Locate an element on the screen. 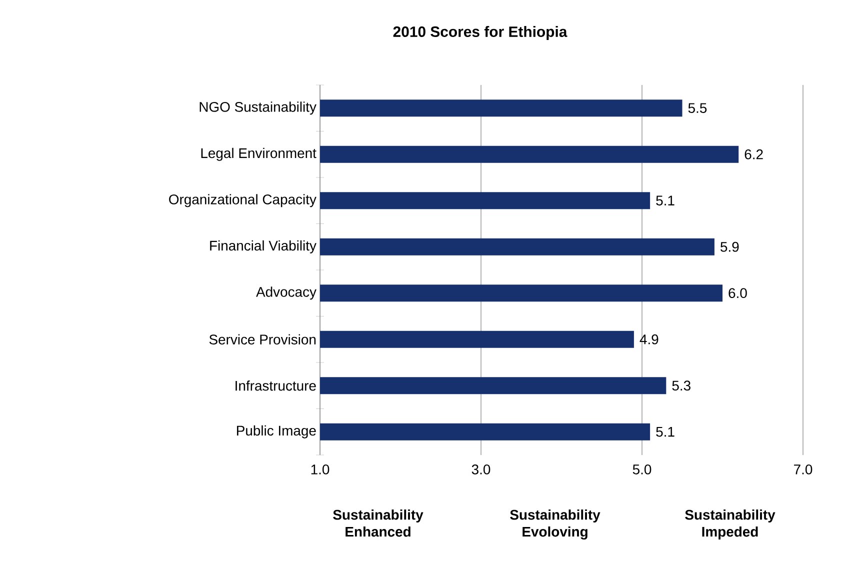 The height and width of the screenshot is (574, 842). x-tick-label: 5.0 is located at coordinates (642, 469).